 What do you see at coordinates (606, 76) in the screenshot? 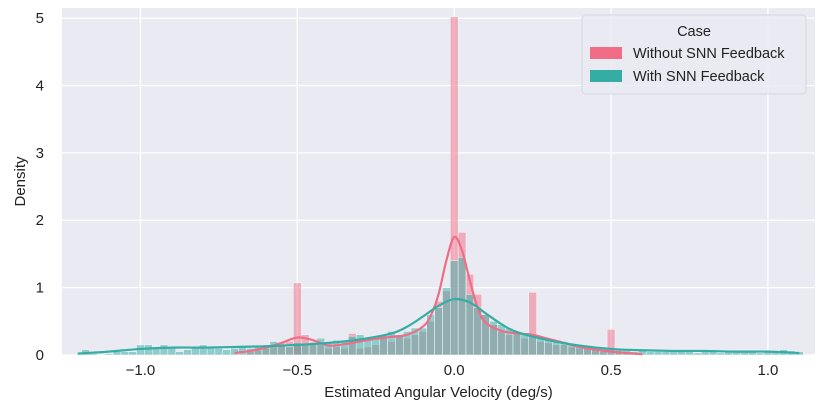
I see `legend-swatch-with` at bounding box center [606, 76].